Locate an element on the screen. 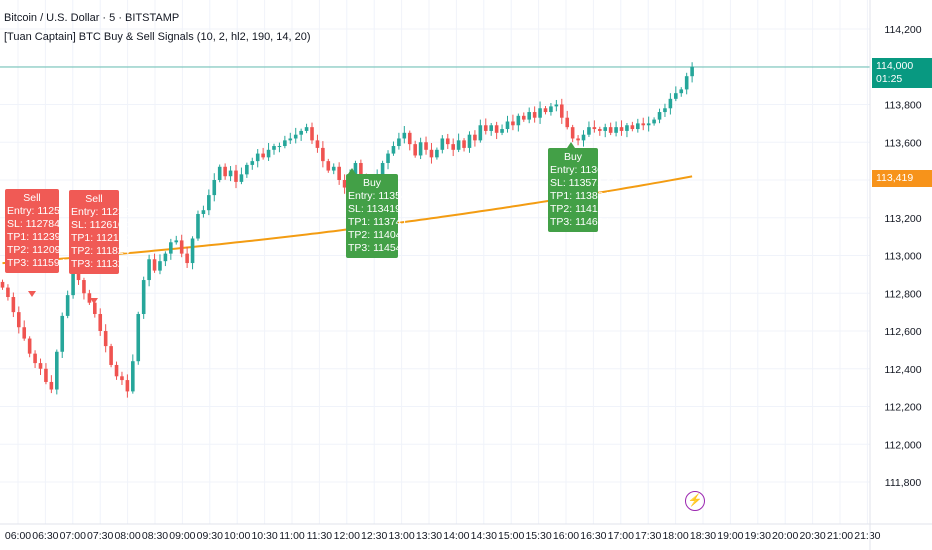  signal-sl: SL: 113571.13 is located at coordinates (584, 183).